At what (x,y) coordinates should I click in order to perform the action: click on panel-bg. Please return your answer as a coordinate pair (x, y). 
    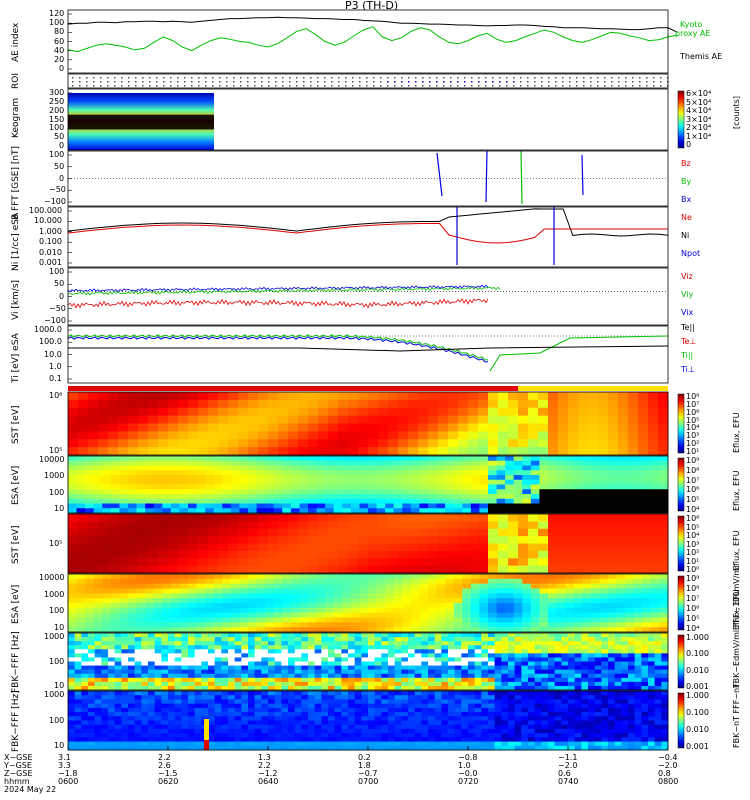
    Looking at the image, I should click on (368, 81).